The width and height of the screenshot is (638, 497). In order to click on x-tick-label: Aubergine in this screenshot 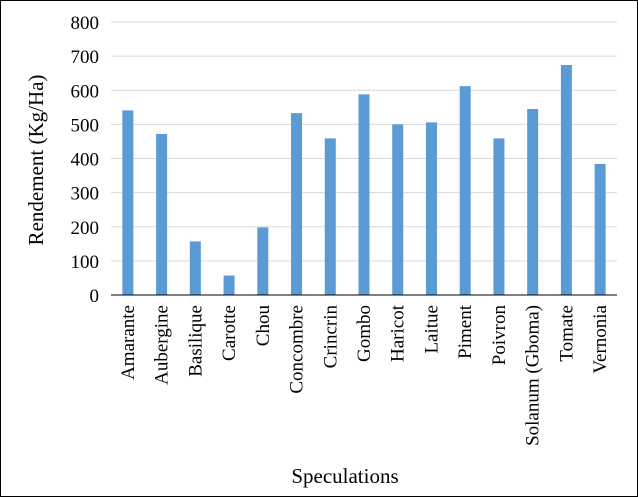, I will do `click(162, 345)`.